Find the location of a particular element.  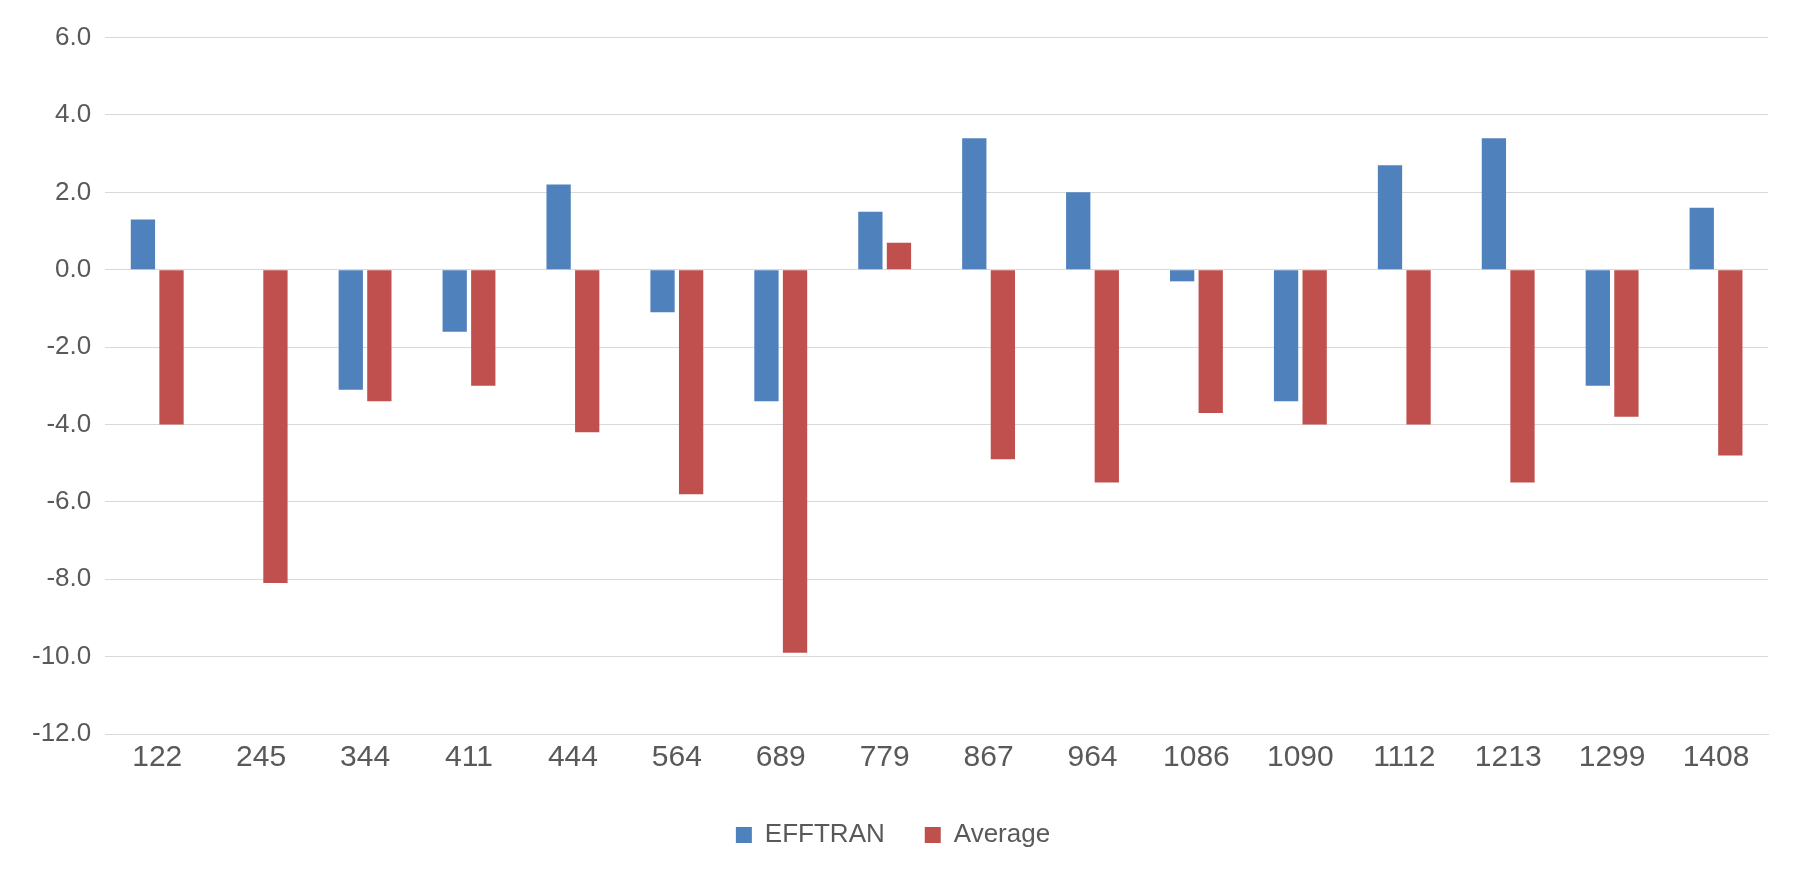

x-tick-label: 122 is located at coordinates (157, 756).